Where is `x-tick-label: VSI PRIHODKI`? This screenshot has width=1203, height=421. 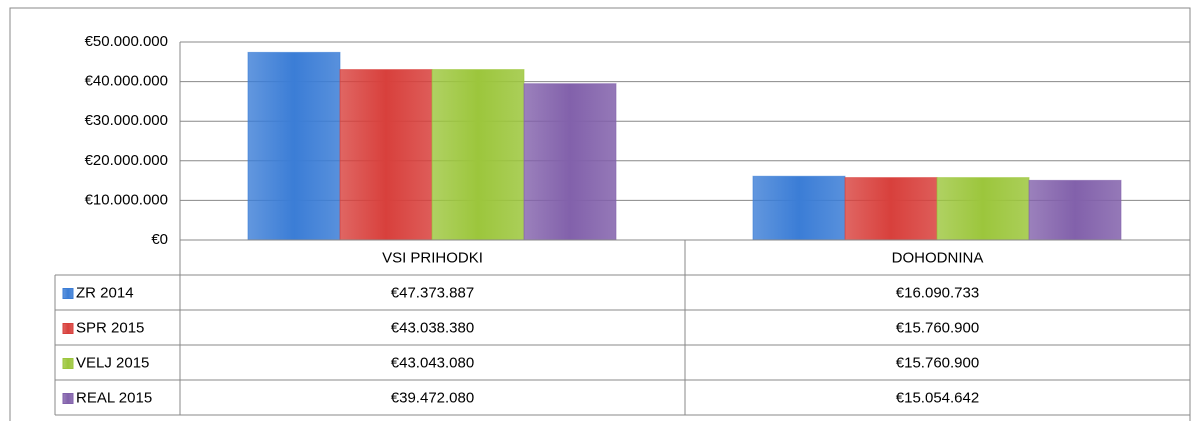
x-tick-label: VSI PRIHODKI is located at coordinates (432, 257).